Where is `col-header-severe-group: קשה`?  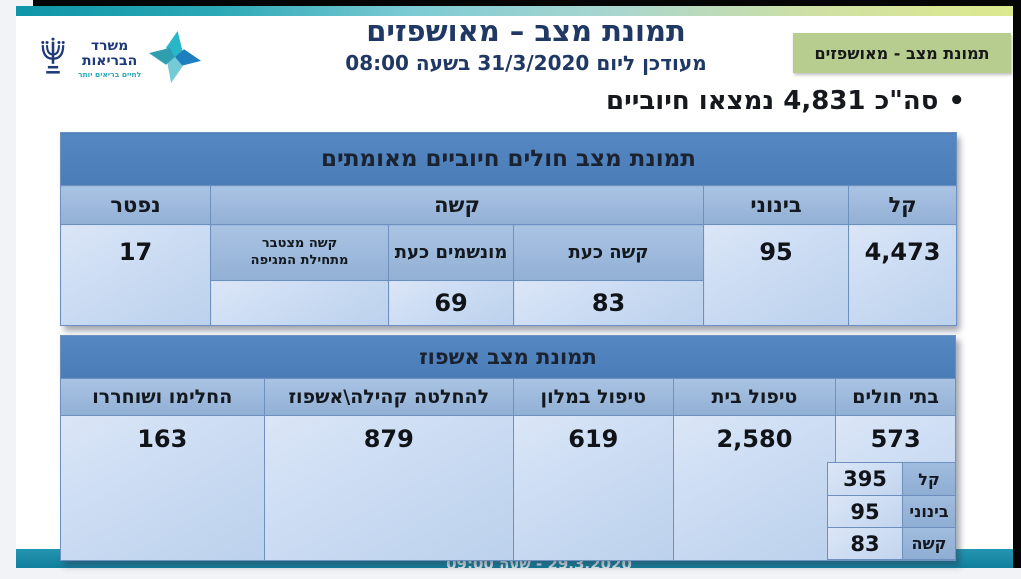
col-header-severe-group: קשה is located at coordinates (457, 205).